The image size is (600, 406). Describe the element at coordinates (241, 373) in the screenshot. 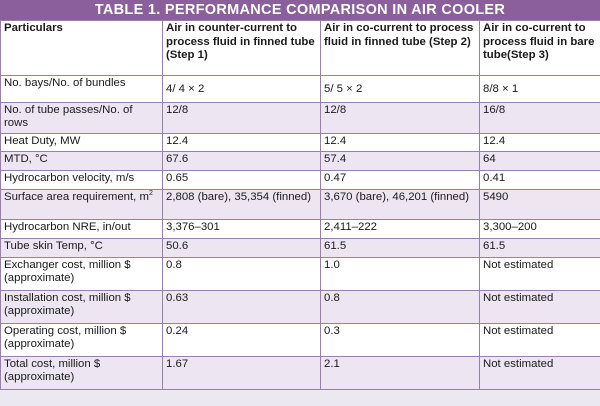

I see `step-1-value: 1.67` at that location.